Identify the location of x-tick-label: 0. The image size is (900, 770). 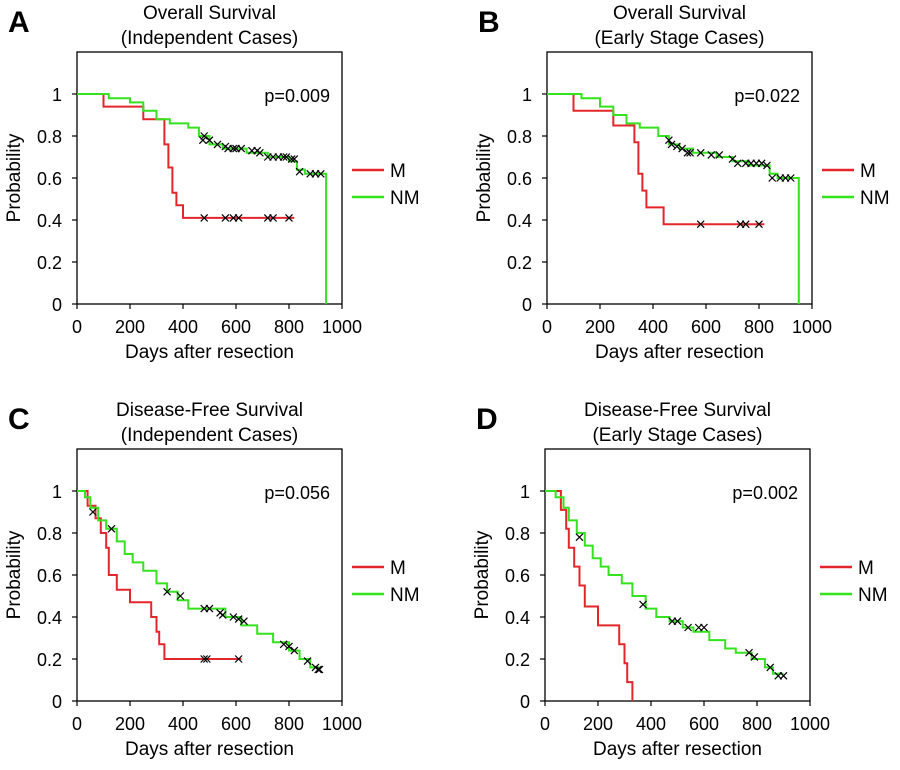
(77, 327).